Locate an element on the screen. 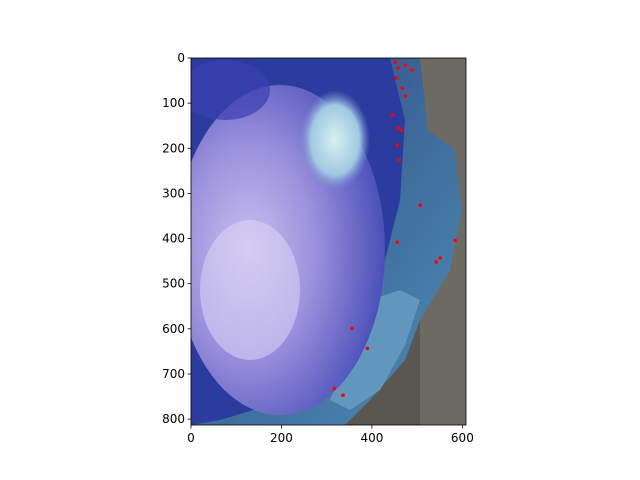 Image resolution: width=640 pixels, height=480 pixels. y-tick-label: 800 is located at coordinates (173, 419).